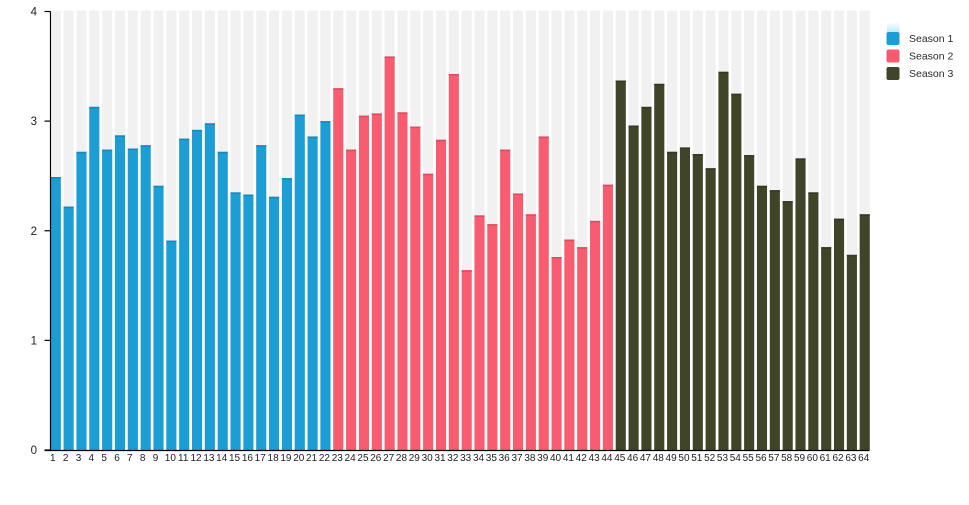 The height and width of the screenshot is (505, 969). I want to click on svg-text: 54, so click(736, 458).